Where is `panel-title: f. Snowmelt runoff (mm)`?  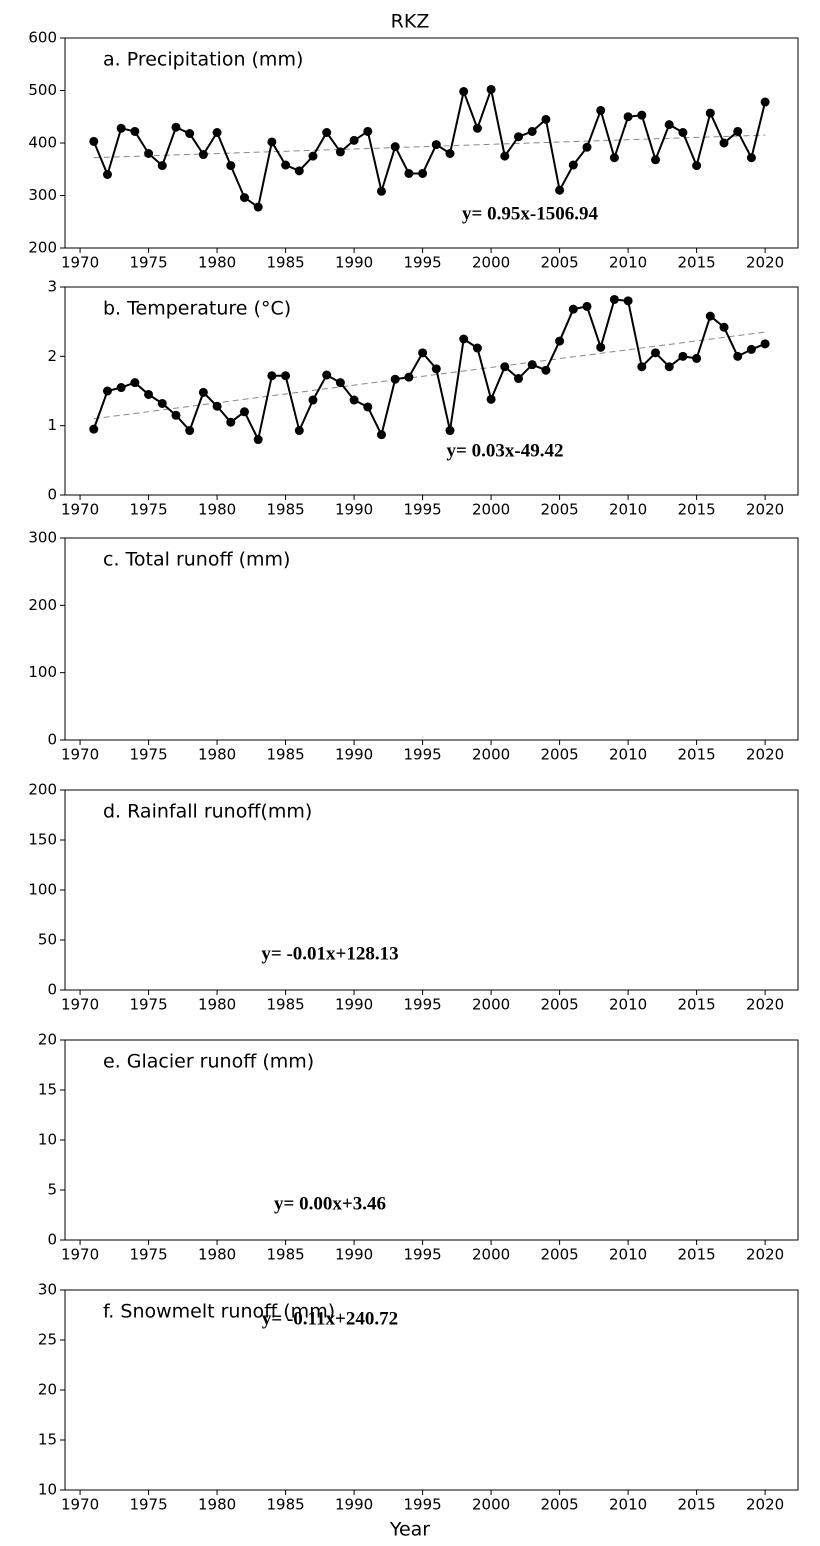 panel-title: f. Snowmelt runoff (mm) is located at coordinates (219, 1312).